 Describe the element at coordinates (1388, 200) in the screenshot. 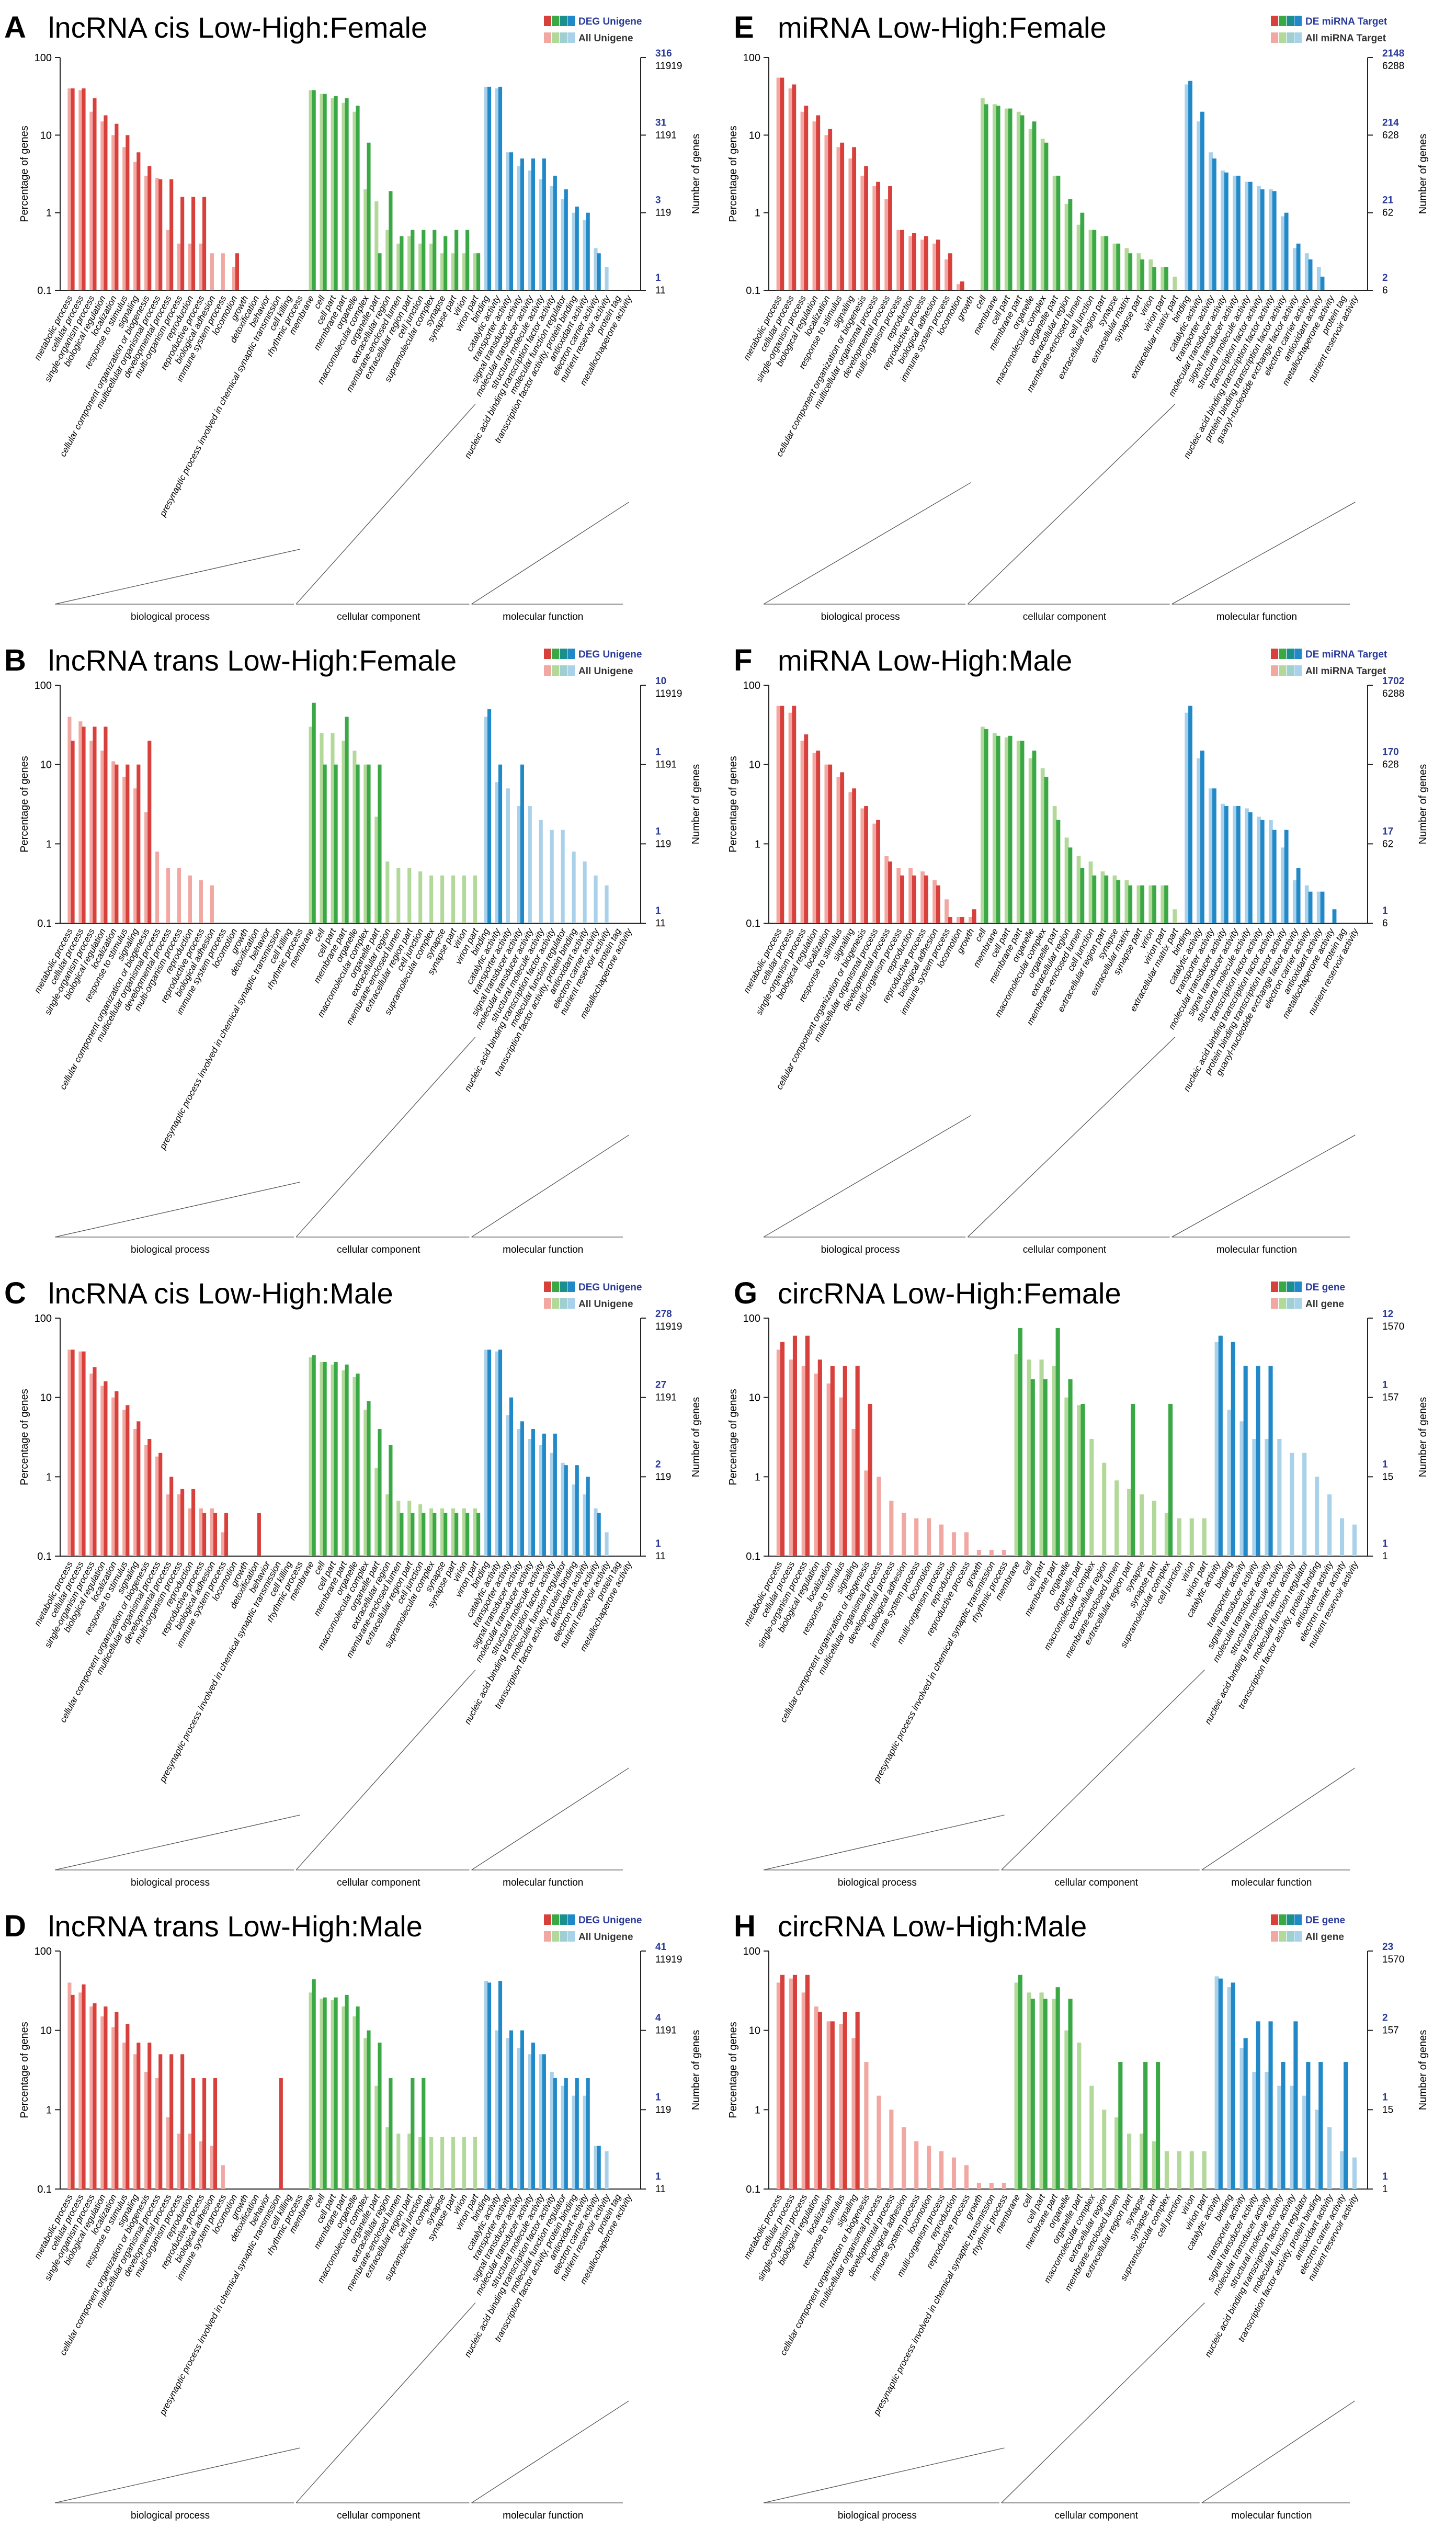

I see `right-tick-de: 21` at that location.